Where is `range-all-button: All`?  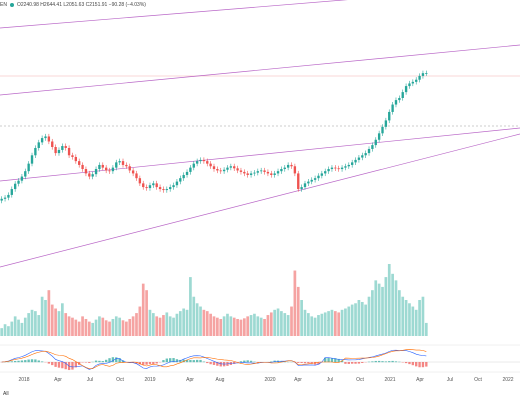
range-all-button: All is located at coordinates (6, 394).